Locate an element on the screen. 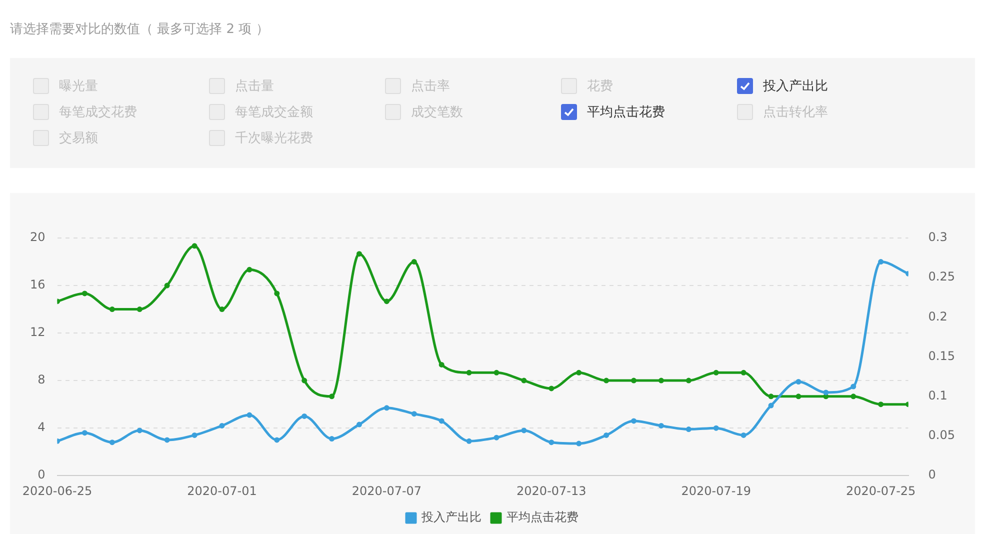 This screenshot has width=987, height=534. text: 点击转化率 is located at coordinates (795, 112).